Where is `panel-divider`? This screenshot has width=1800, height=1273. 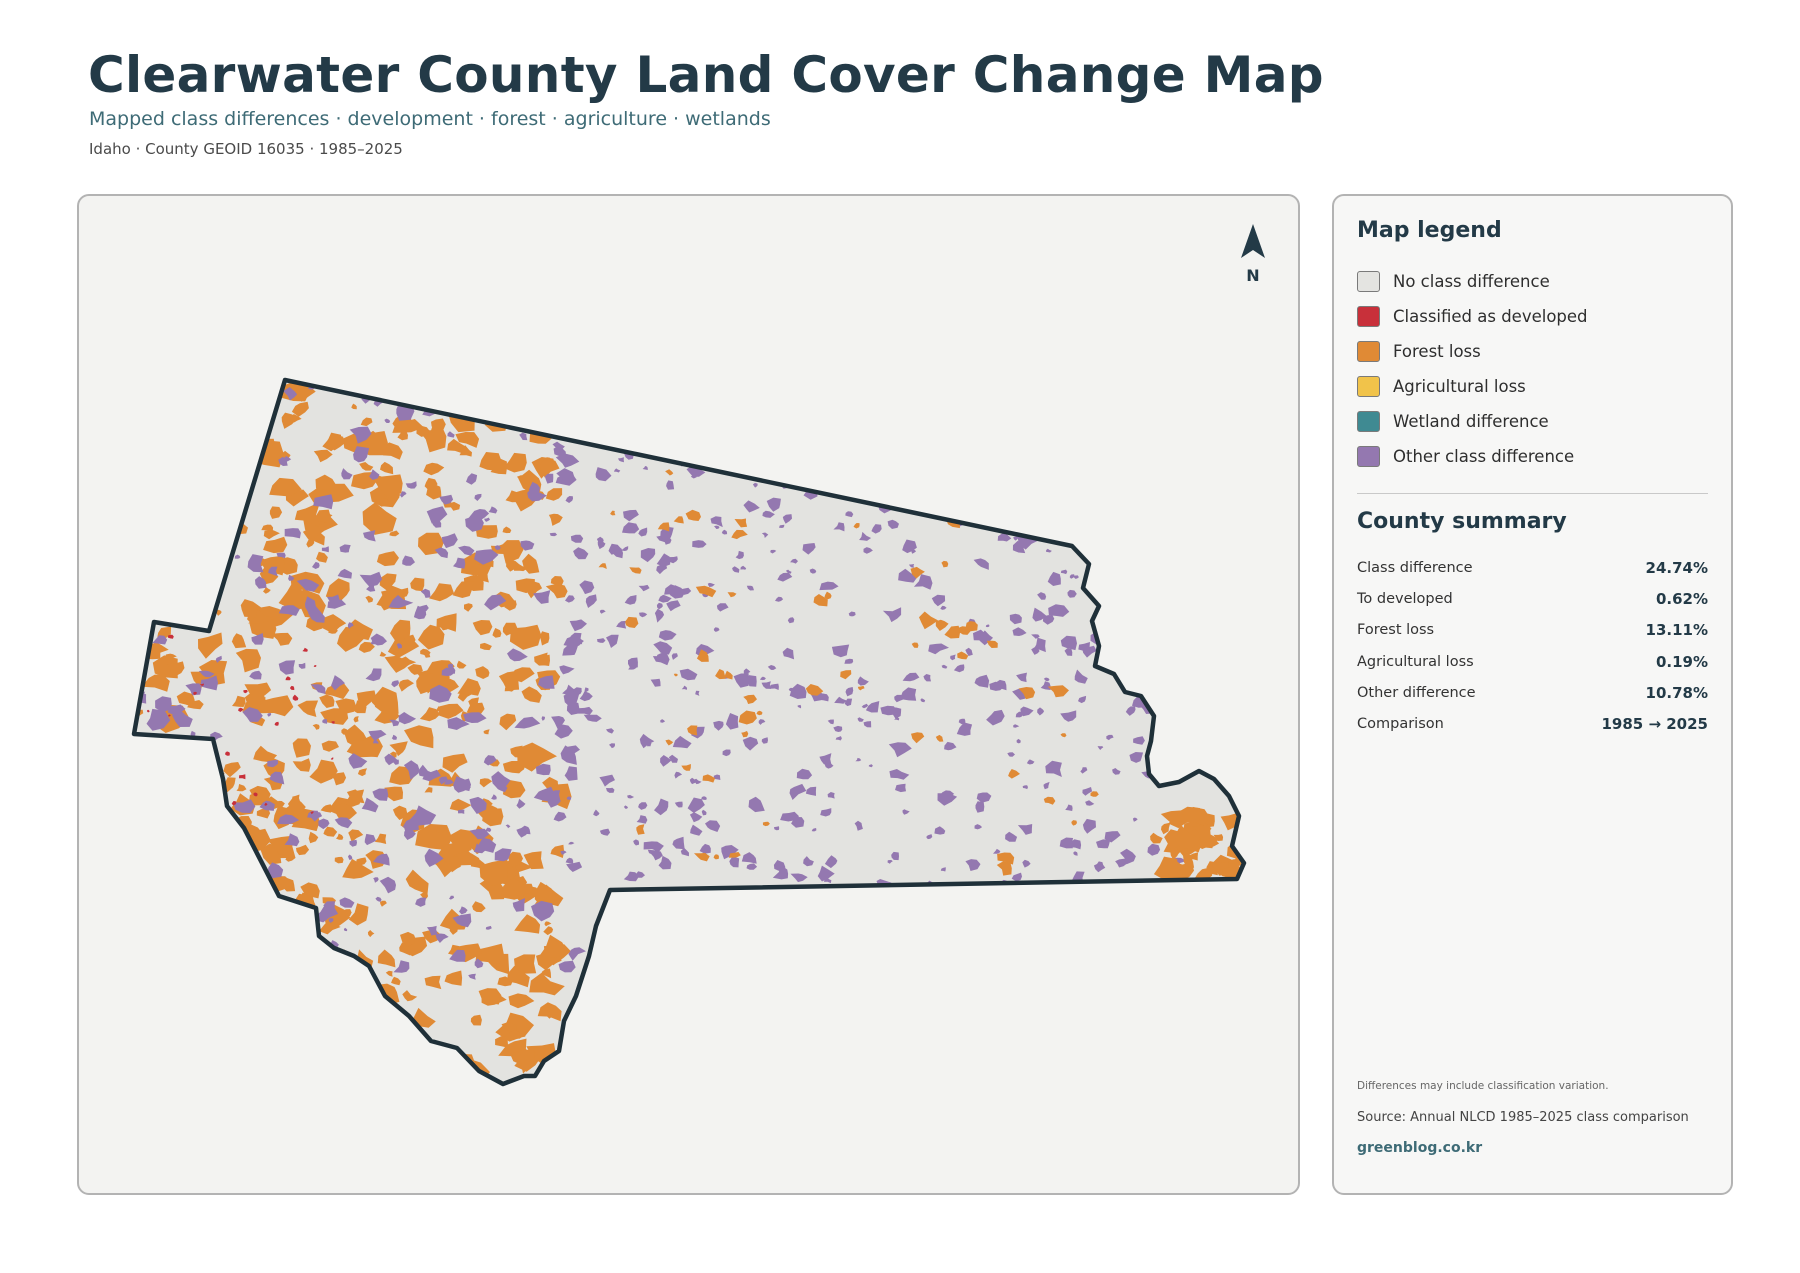 panel-divider is located at coordinates (1532, 493).